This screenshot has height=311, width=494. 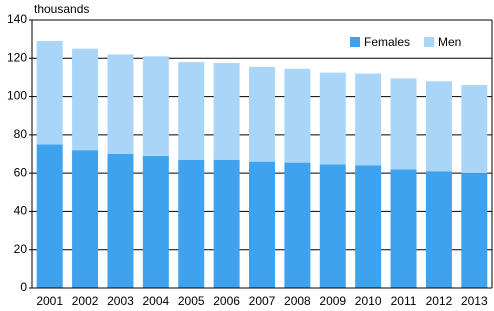 I want to click on y-tick-label: 0, so click(x=23, y=287).